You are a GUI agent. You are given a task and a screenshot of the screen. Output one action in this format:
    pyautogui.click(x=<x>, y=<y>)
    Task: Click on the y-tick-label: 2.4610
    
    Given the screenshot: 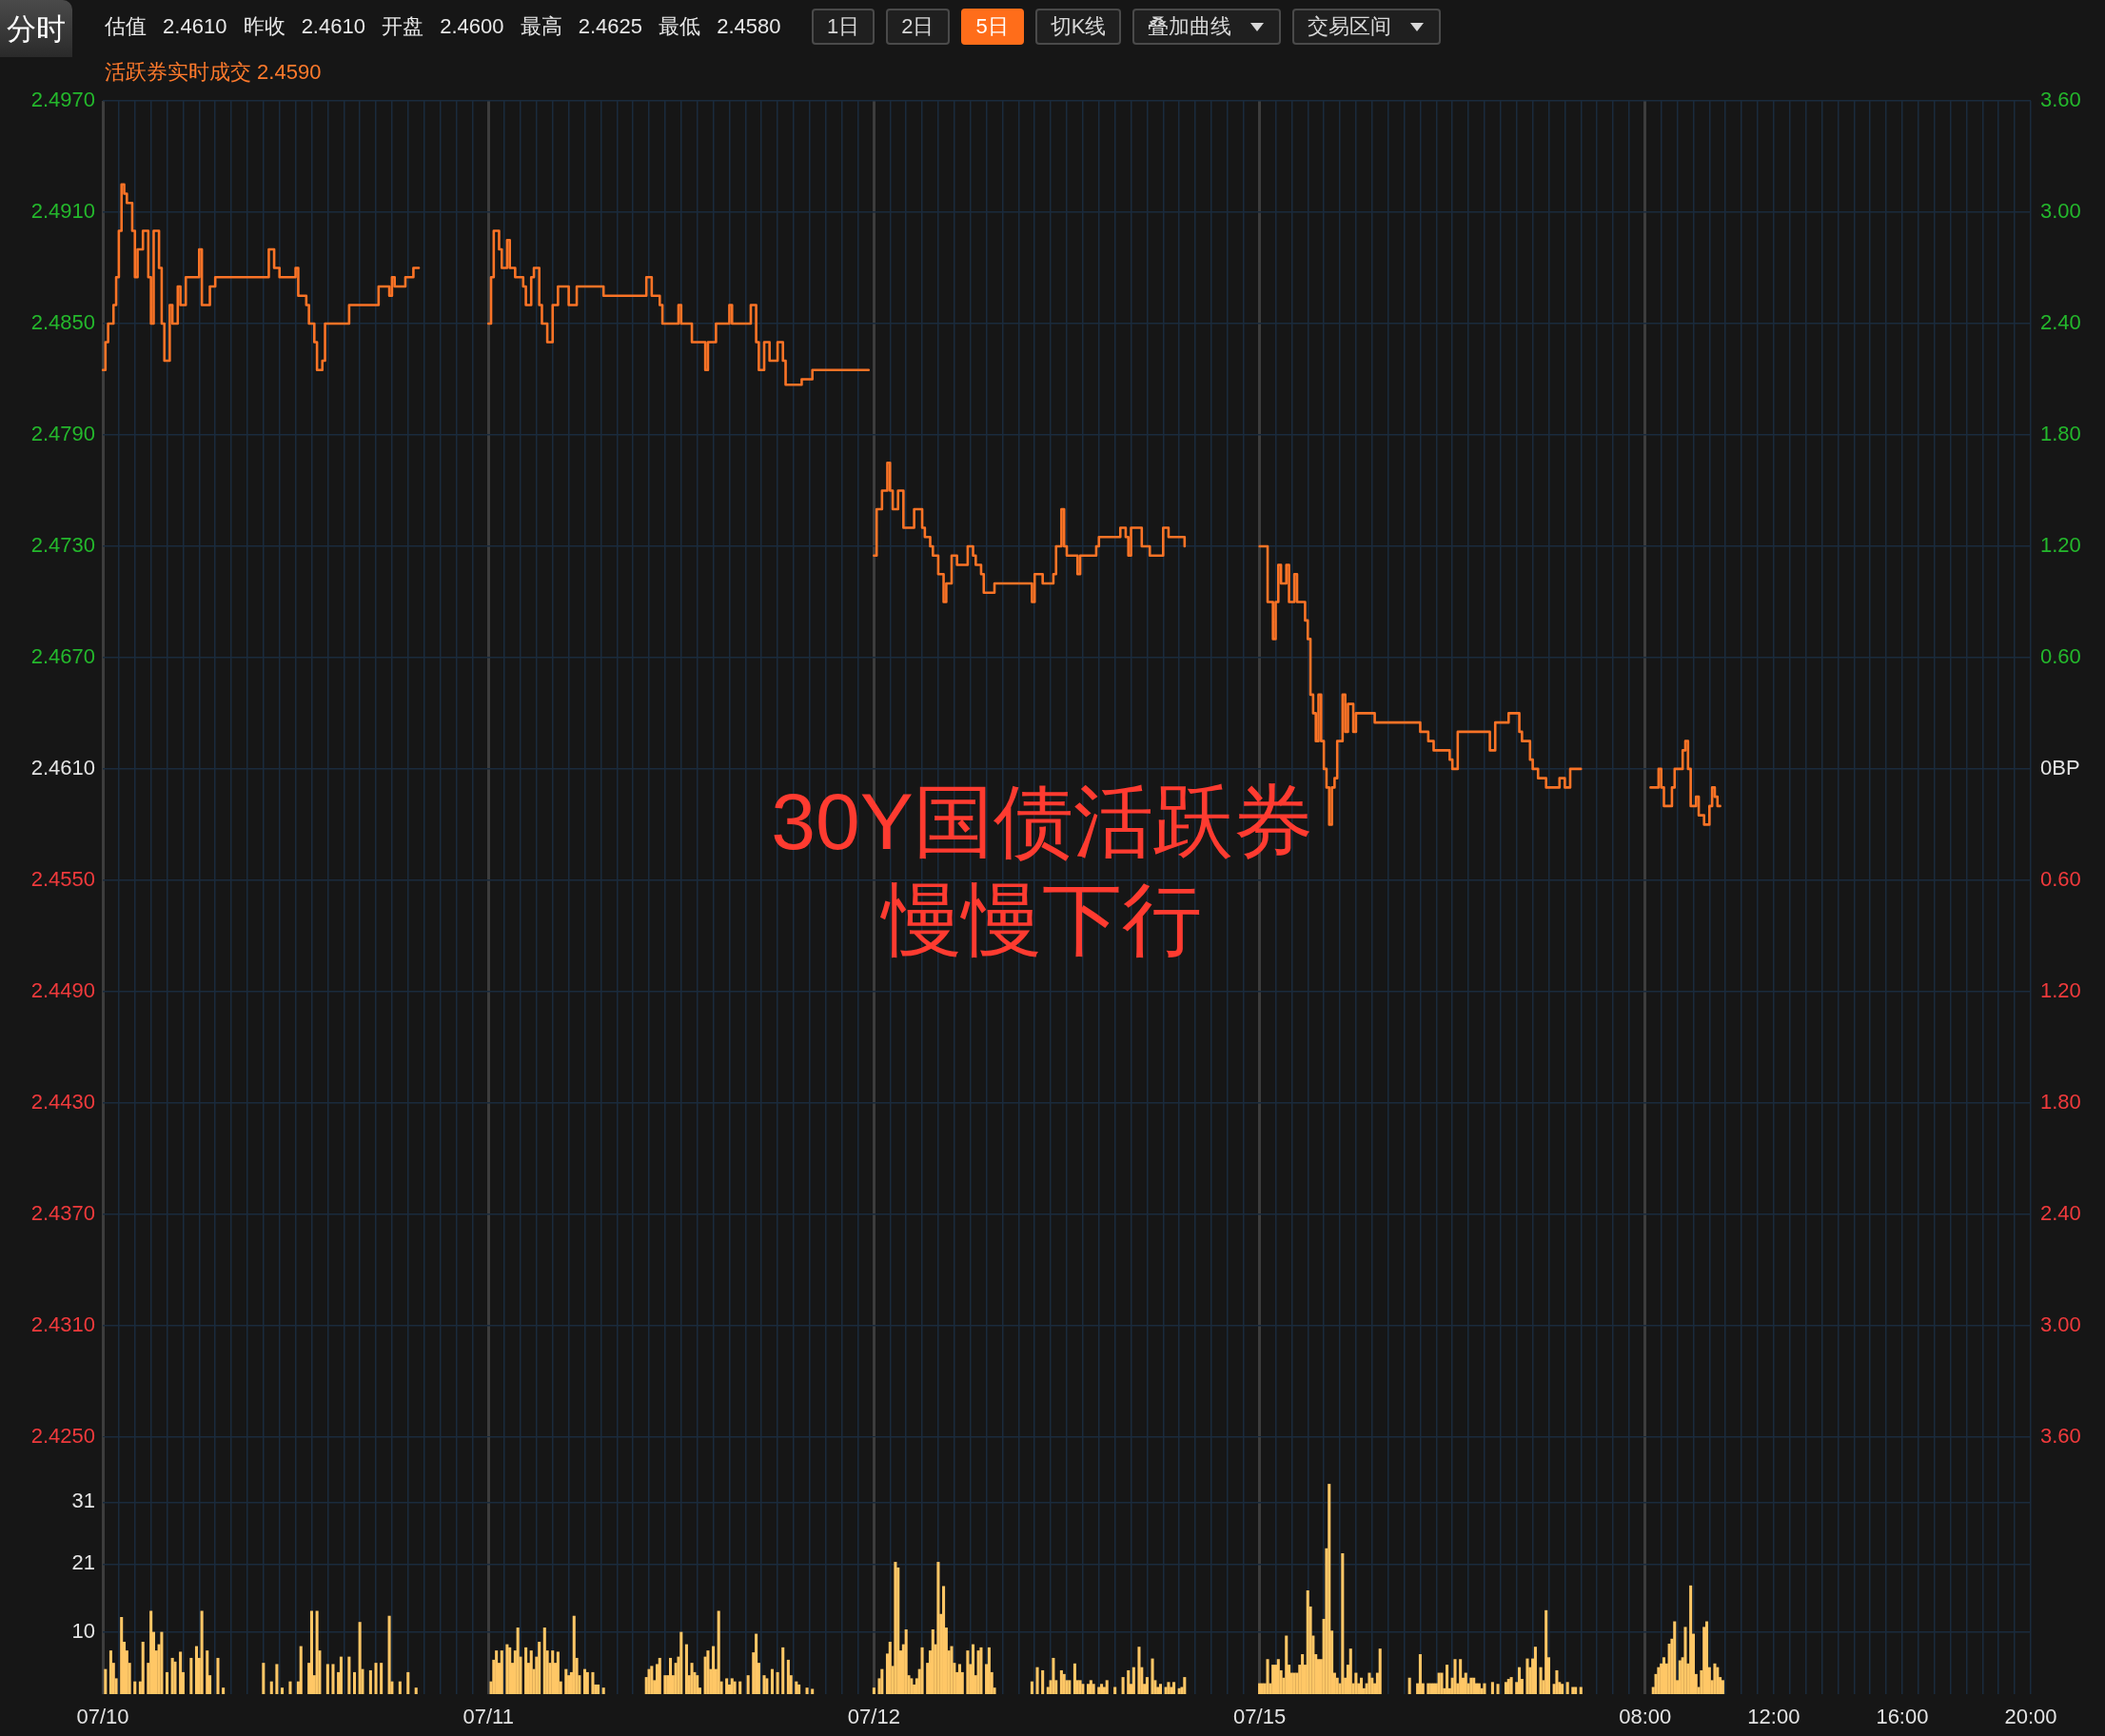 What is the action you would take?
    pyautogui.click(x=62, y=767)
    